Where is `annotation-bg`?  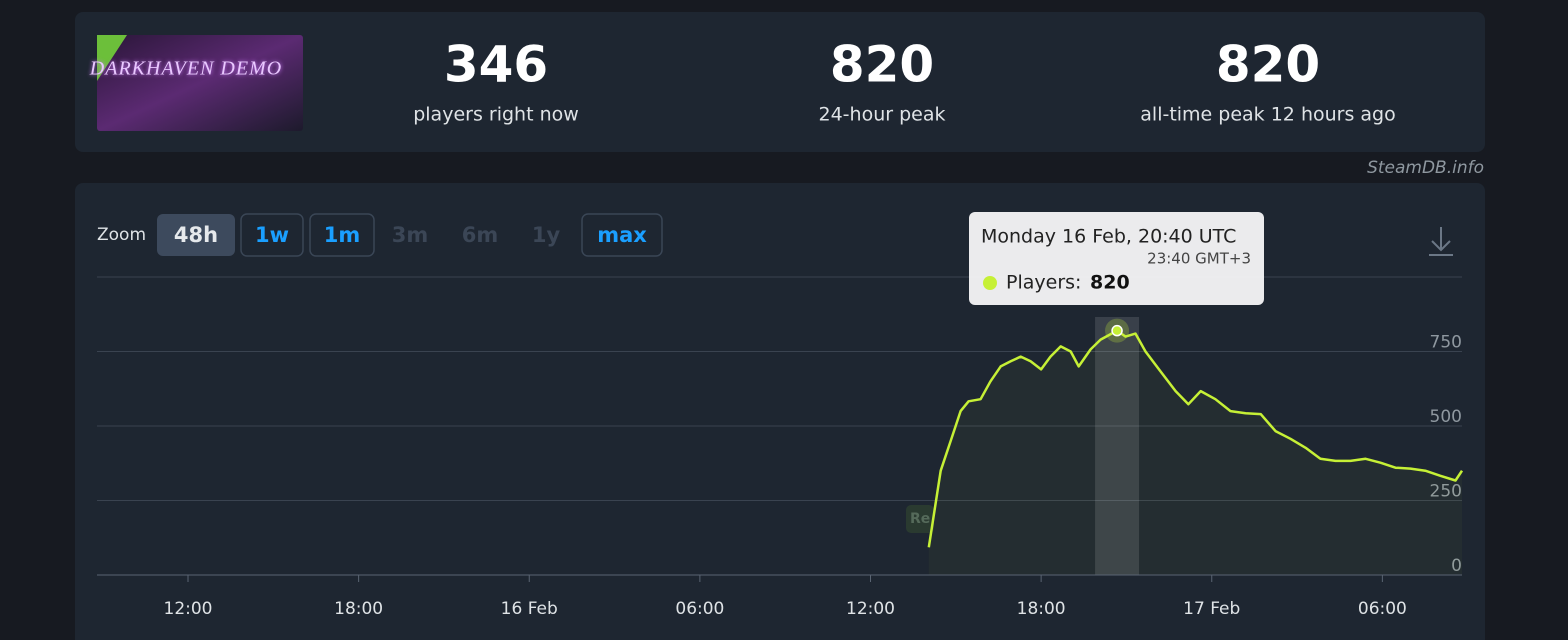
annotation-bg is located at coordinates (920, 519).